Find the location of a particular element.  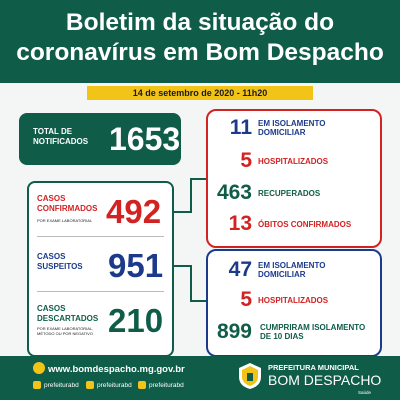

confirmed-isolation-label: EM ISOLAMENTO DOMICILIAR is located at coordinates (292, 128).